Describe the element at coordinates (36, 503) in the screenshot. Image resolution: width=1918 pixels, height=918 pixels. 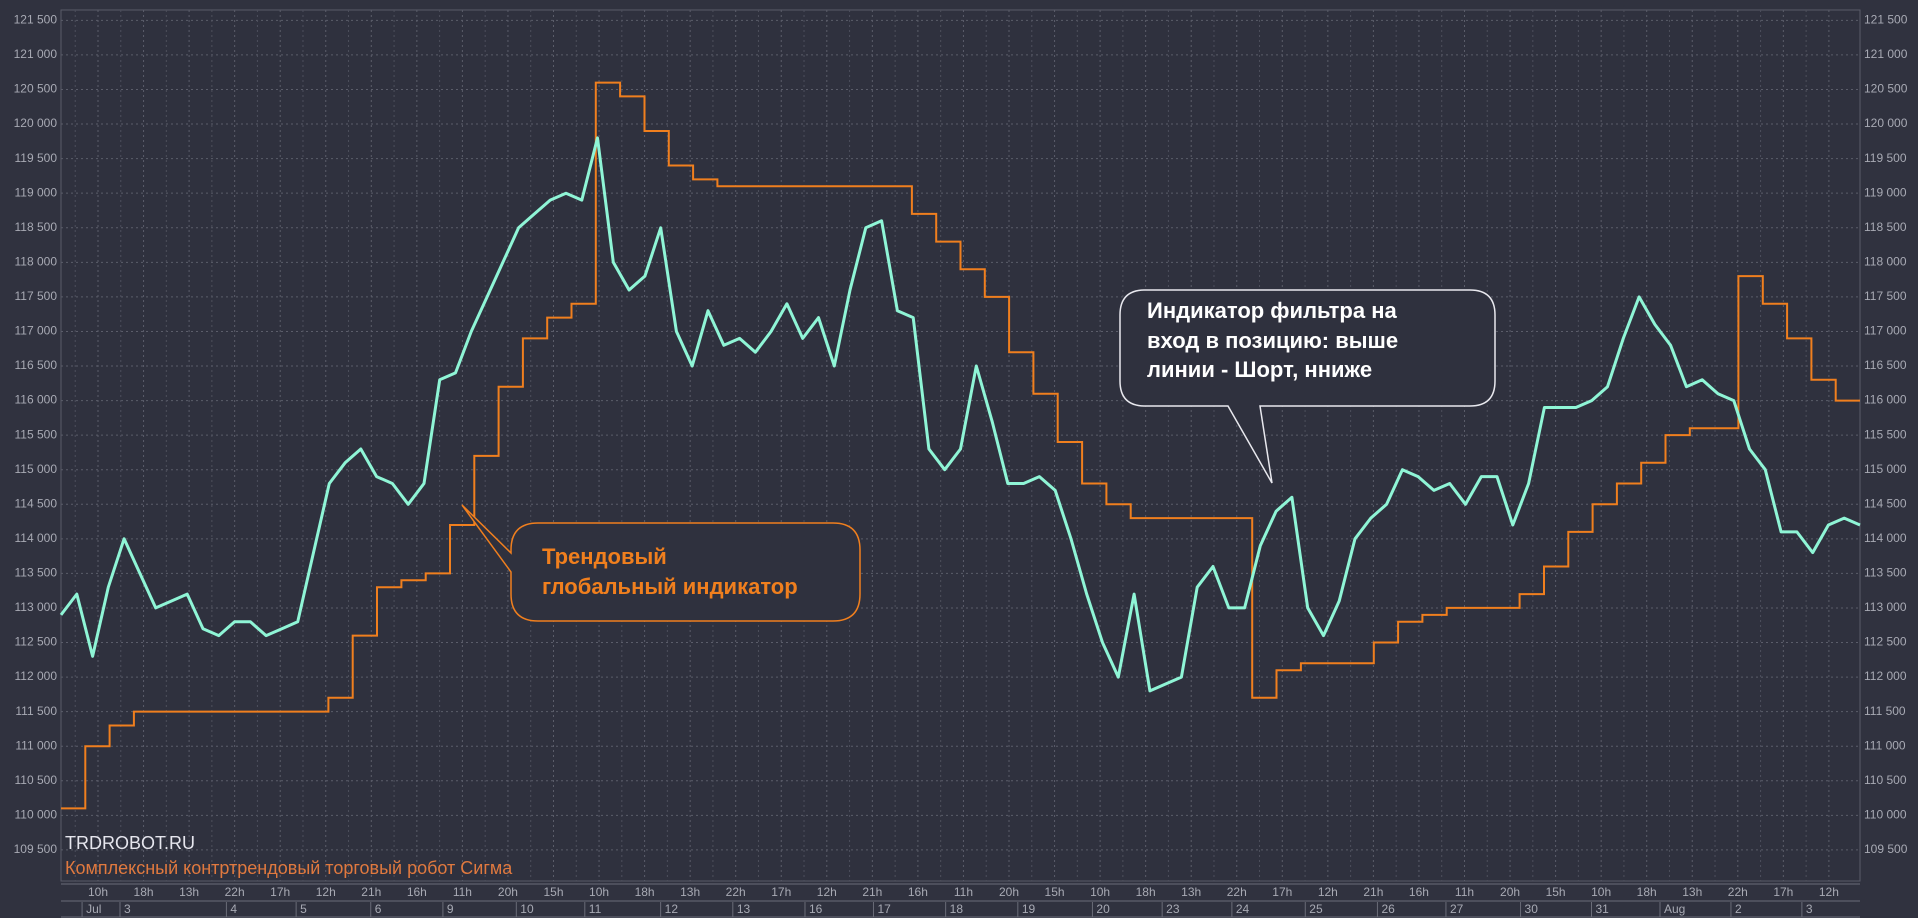
I see `y-tick-label: 114 500` at that location.